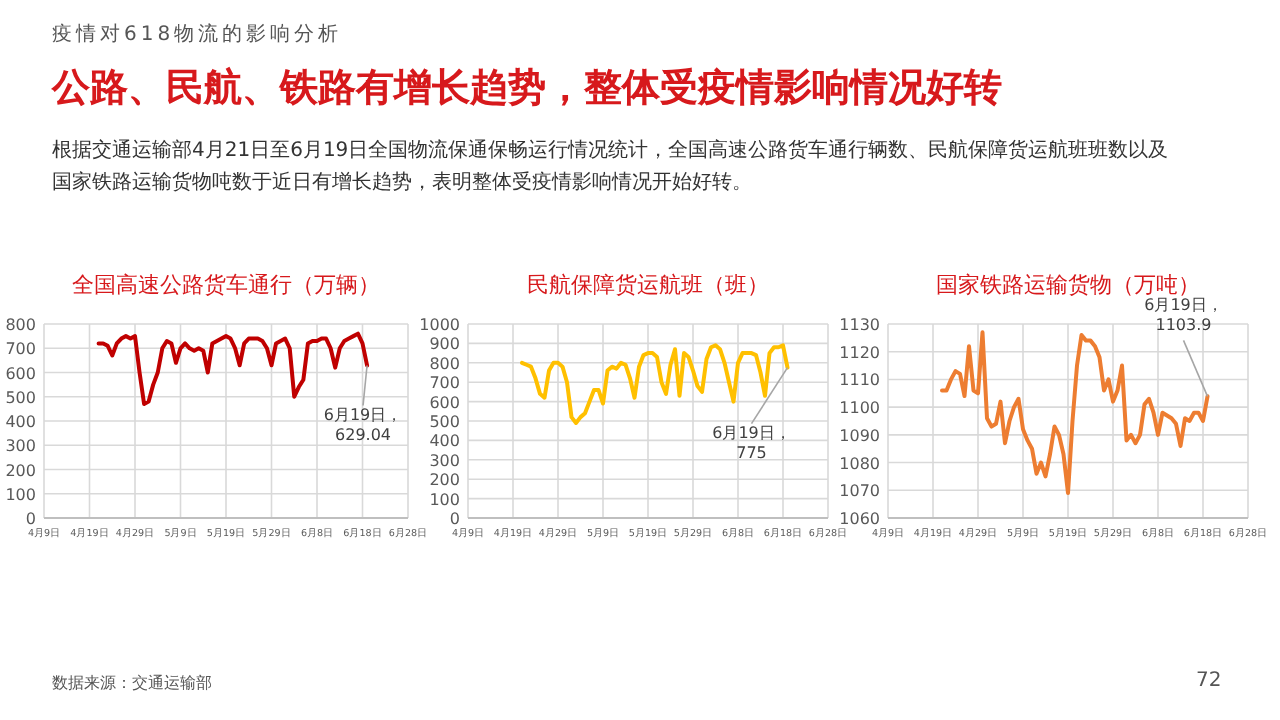  Describe the element at coordinates (859, 352) in the screenshot. I see `y-tick-label: 1120` at that location.